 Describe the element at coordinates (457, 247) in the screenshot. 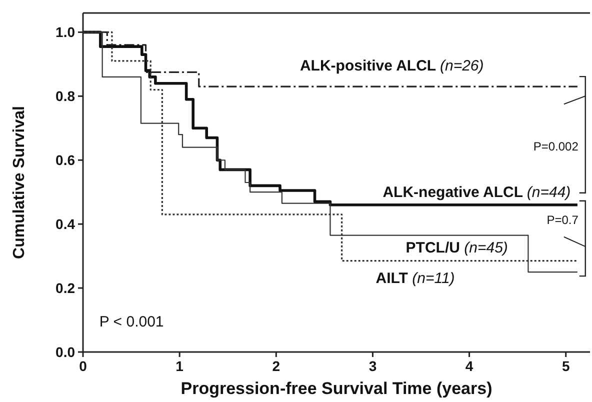

I see `series-label: PTCL/U (n=45)` at that location.